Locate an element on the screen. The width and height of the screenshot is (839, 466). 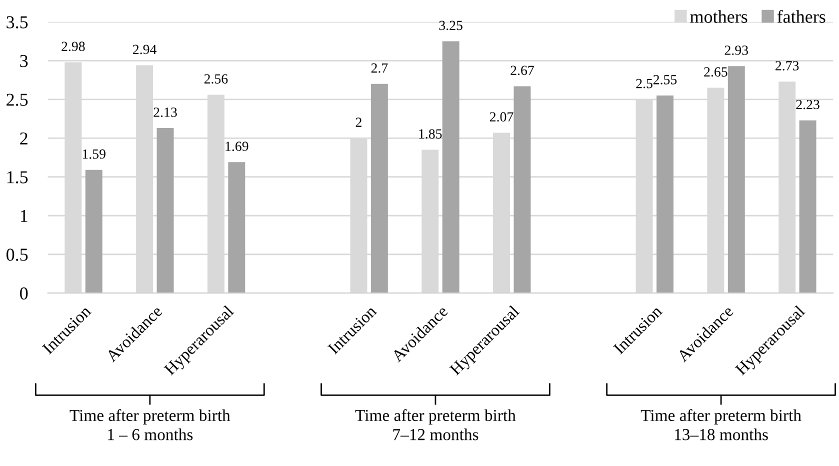
data-label: 2 is located at coordinates (359, 122).